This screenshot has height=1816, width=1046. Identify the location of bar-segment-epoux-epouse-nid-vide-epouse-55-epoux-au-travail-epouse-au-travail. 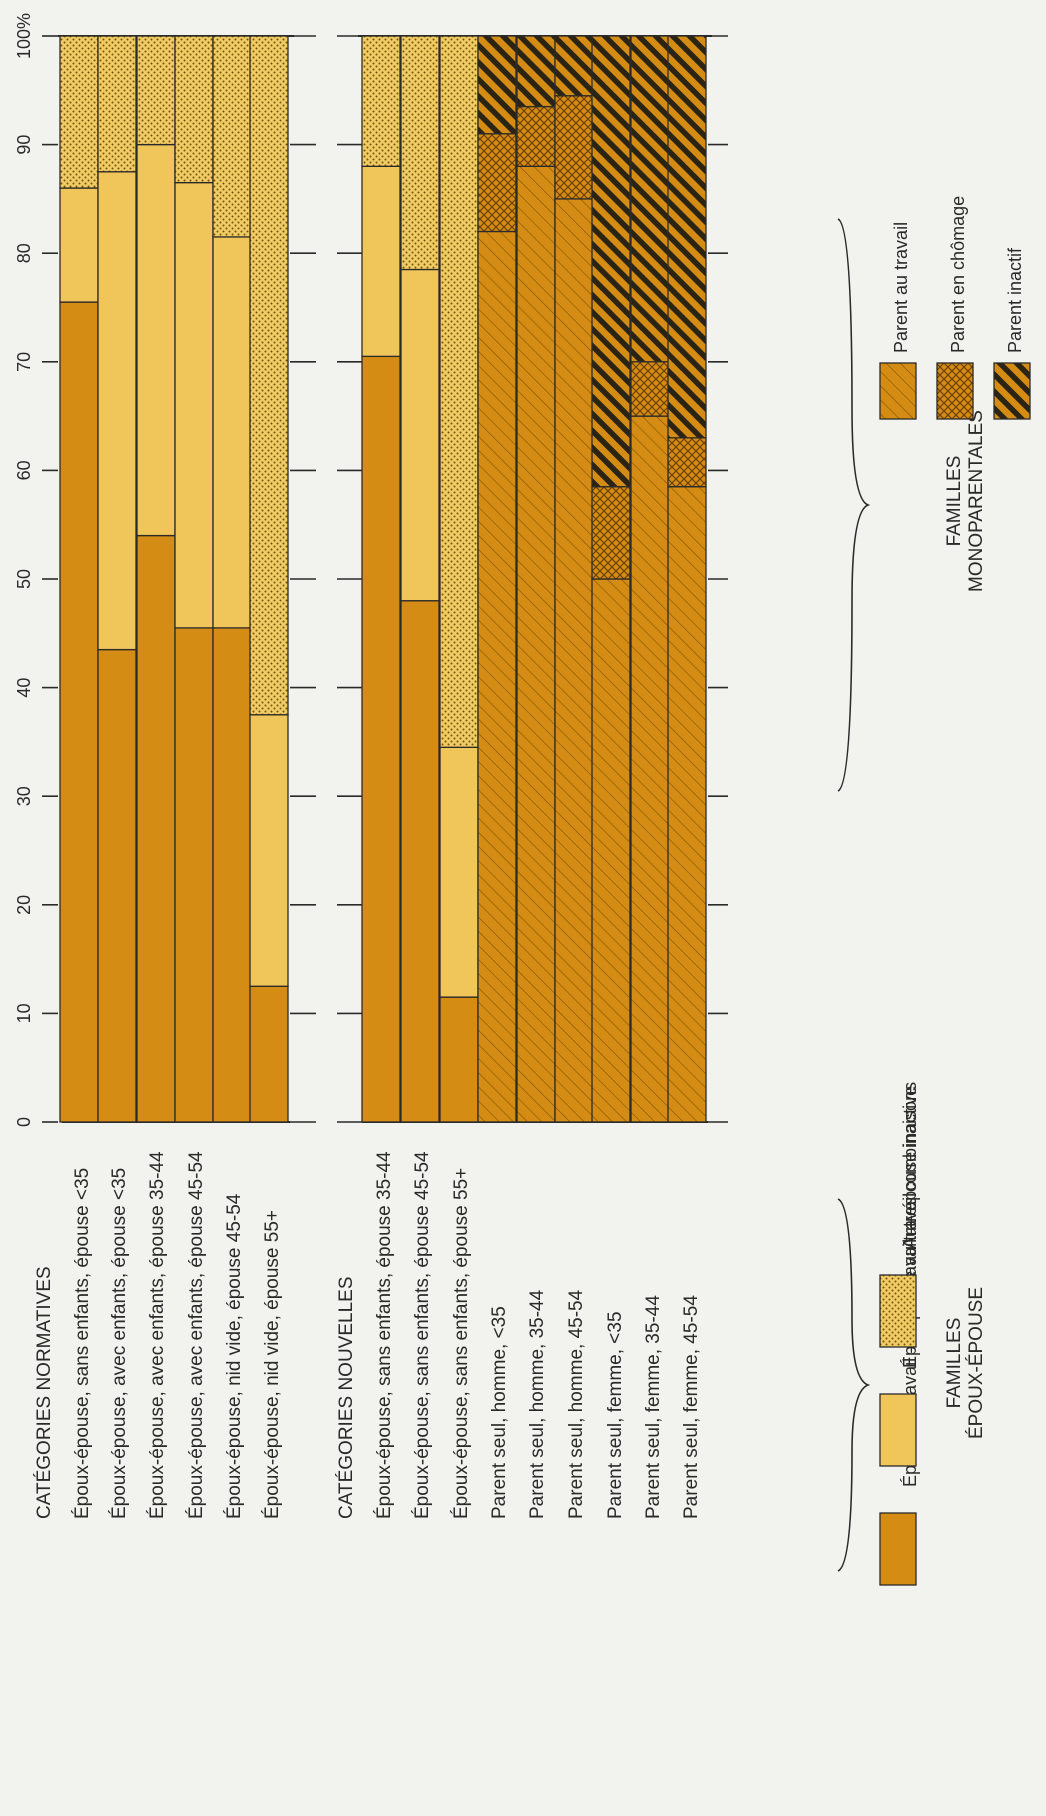
(269, 1054).